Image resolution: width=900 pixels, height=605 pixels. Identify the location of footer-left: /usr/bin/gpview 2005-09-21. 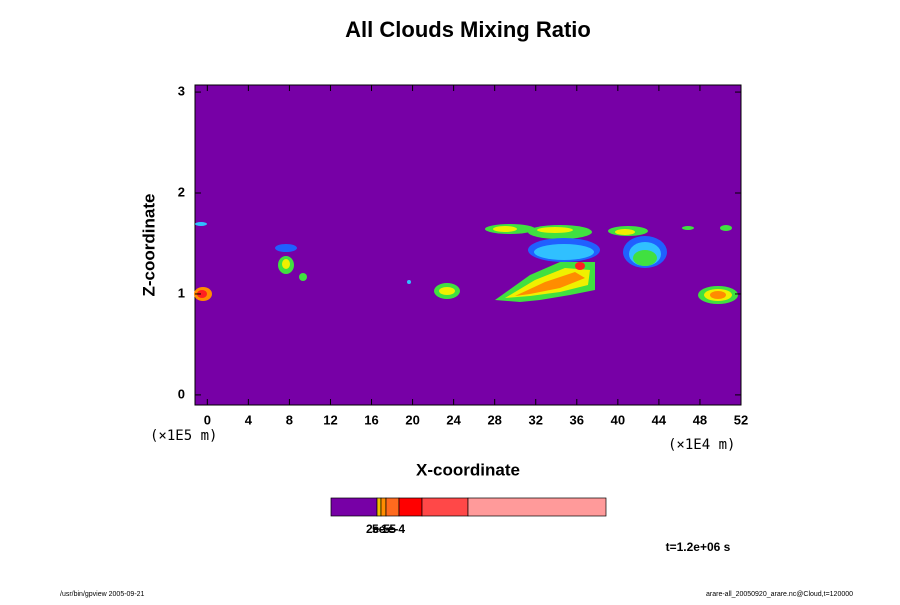
(102, 594).